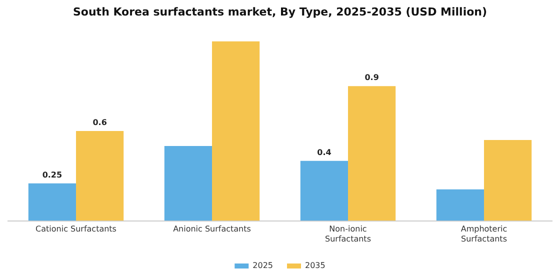  Describe the element at coordinates (280, 11) in the screenshot. I see `chart-title: South Korea surfactants market, By Type, 2025-2035 (USD Million)` at that location.